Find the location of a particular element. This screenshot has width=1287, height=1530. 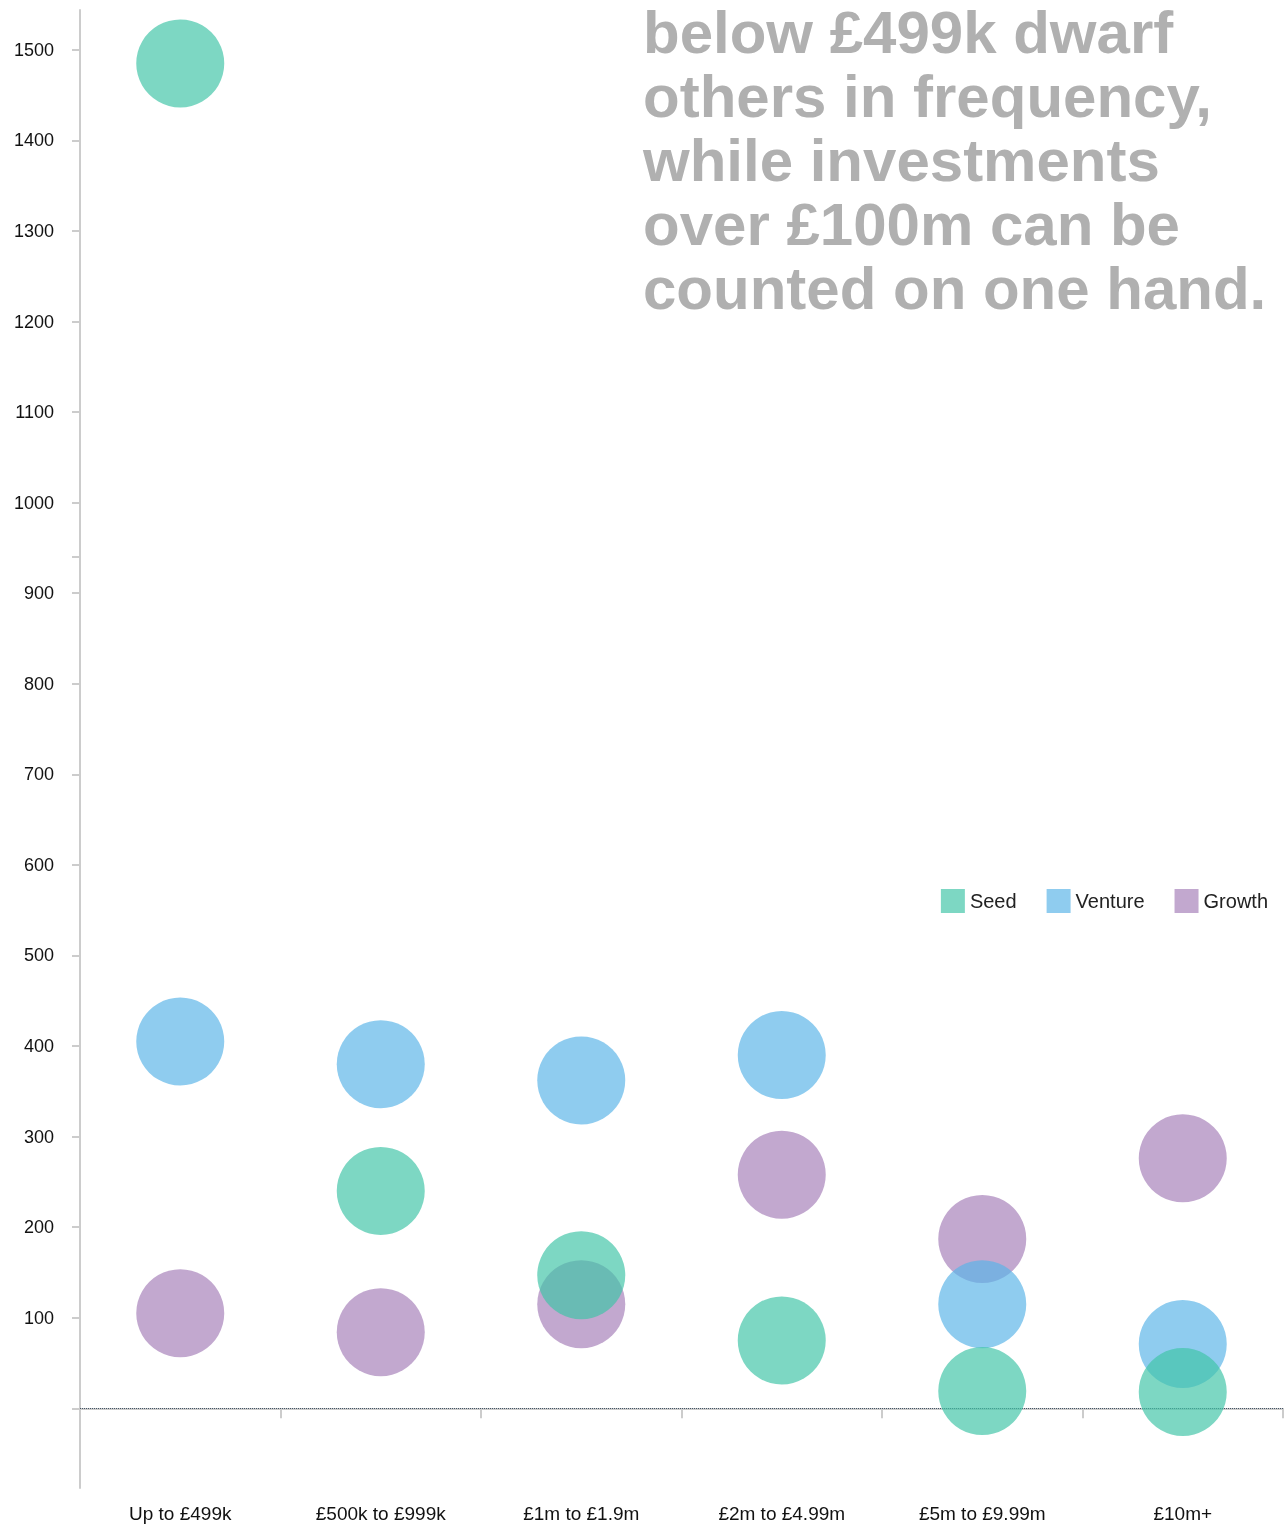

y-tick-label: 1500 is located at coordinates (33, 49).